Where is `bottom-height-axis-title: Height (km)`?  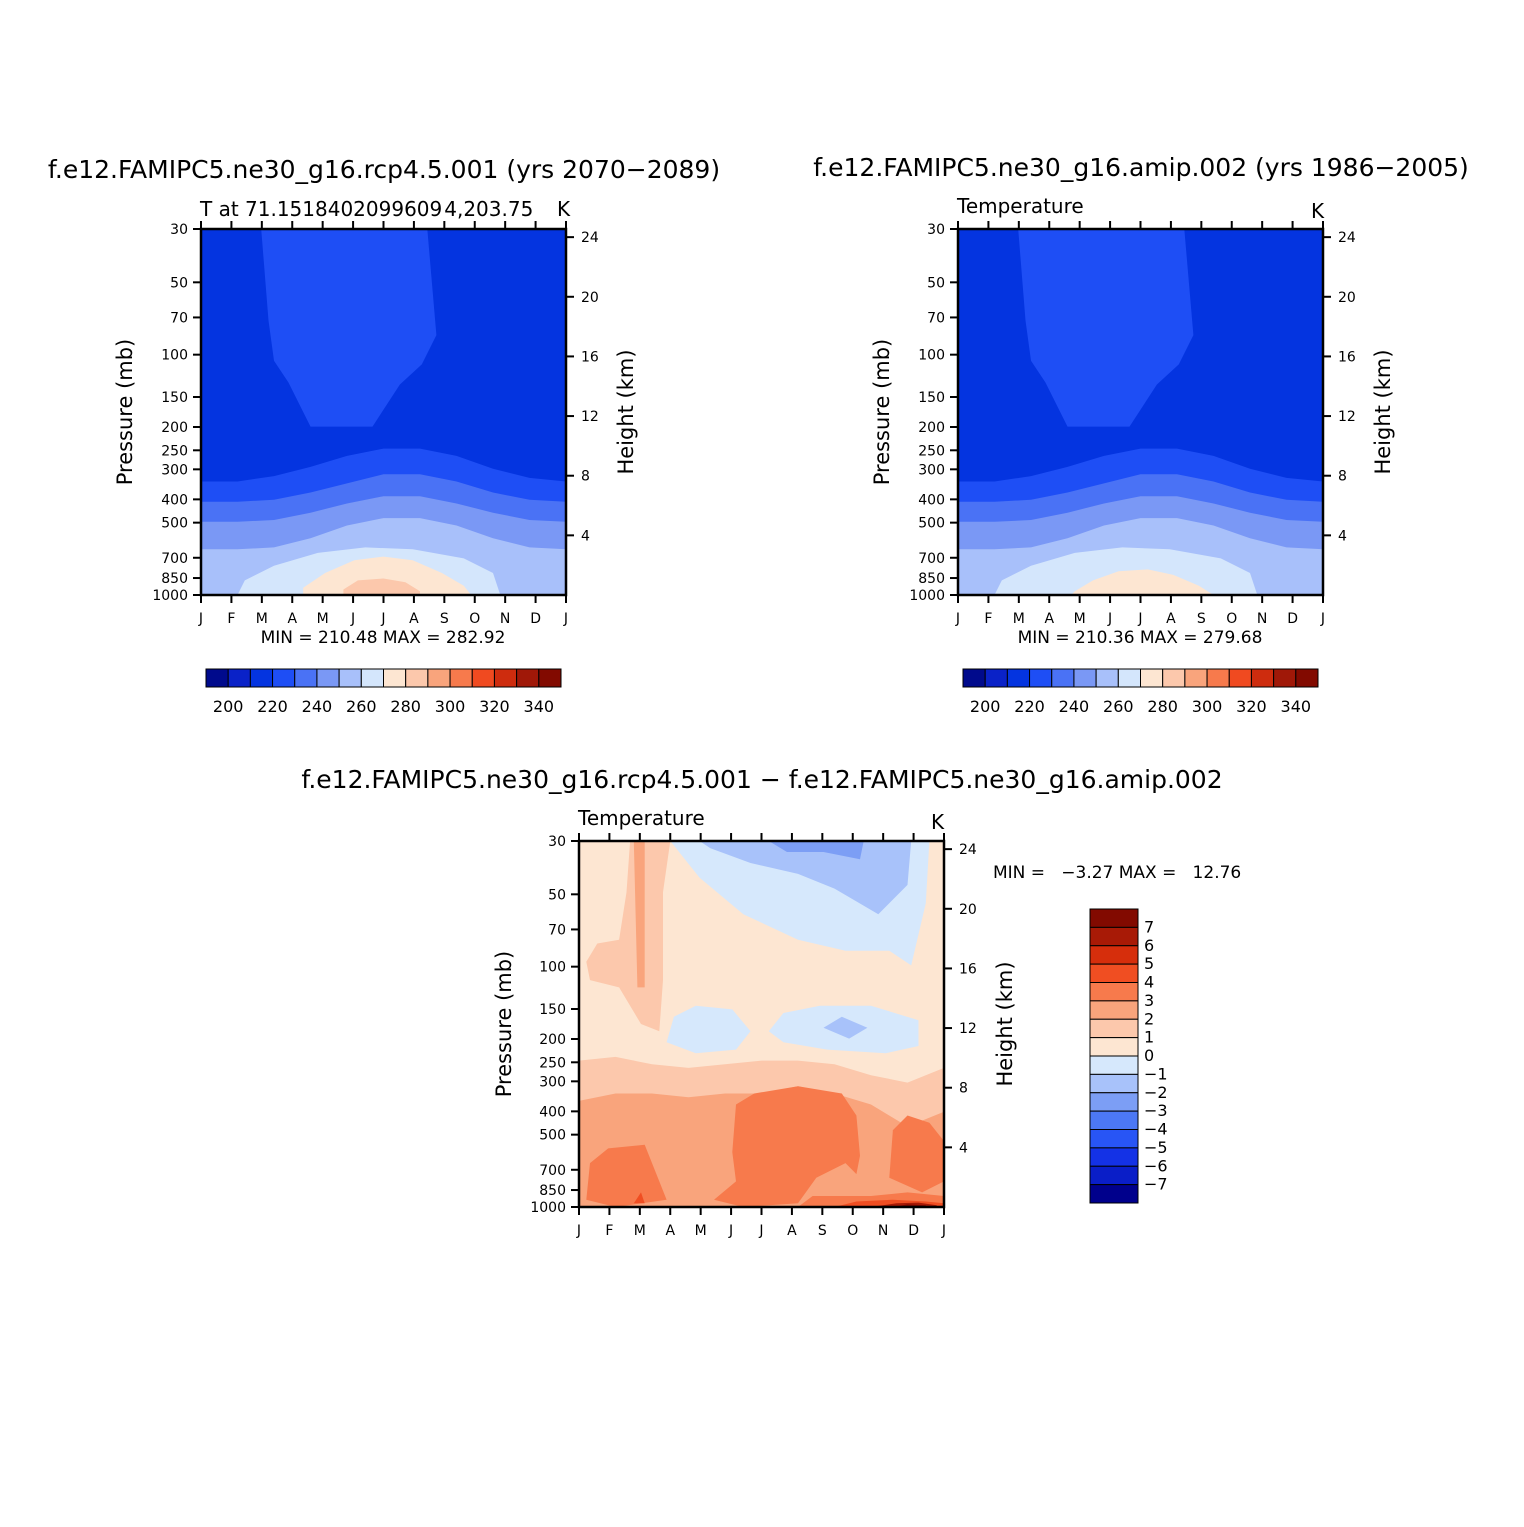 bottom-height-axis-title: Height (km) is located at coordinates (1005, 1023).